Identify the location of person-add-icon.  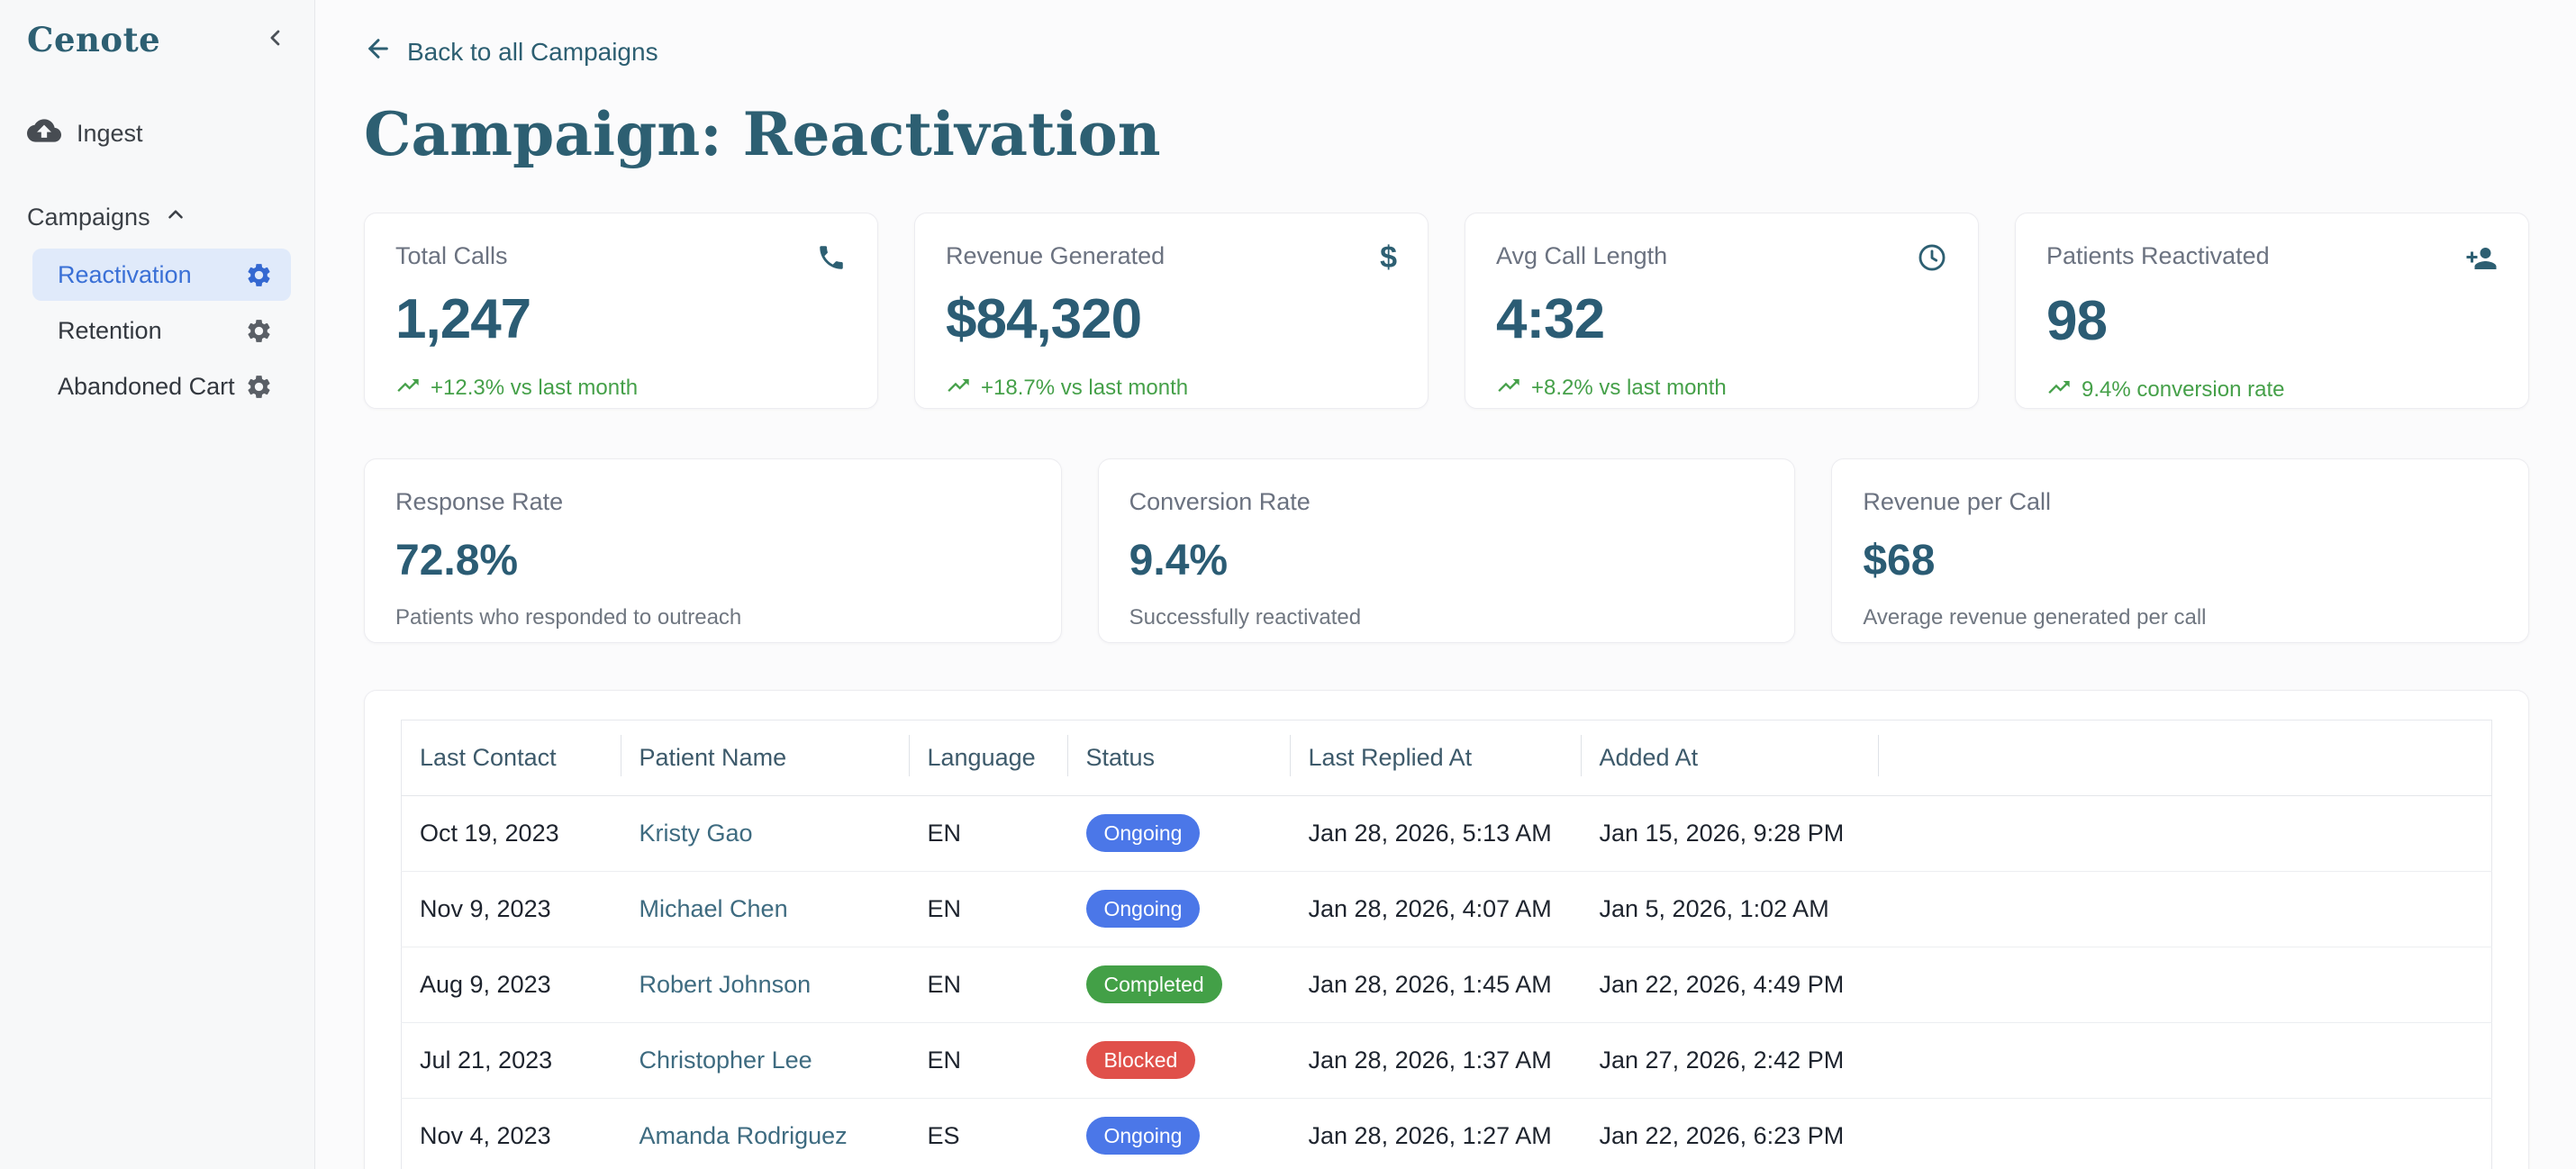
(2481, 258).